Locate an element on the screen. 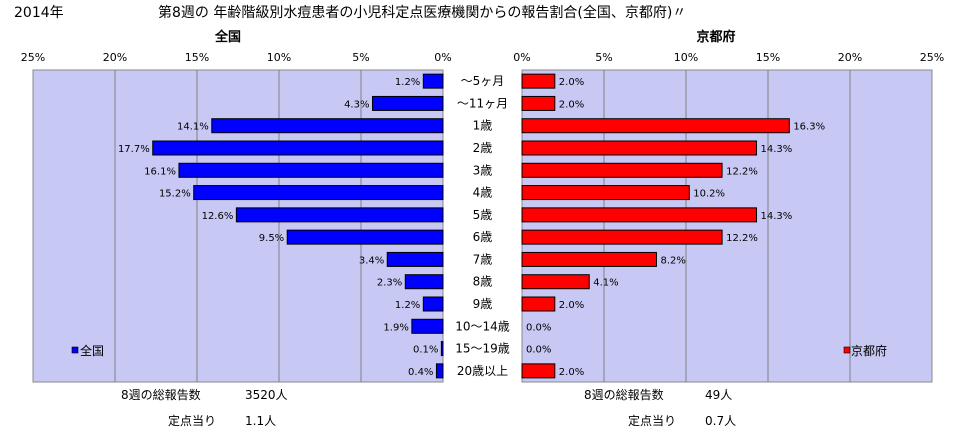  kyoto-legend-swatch is located at coordinates (847, 350).